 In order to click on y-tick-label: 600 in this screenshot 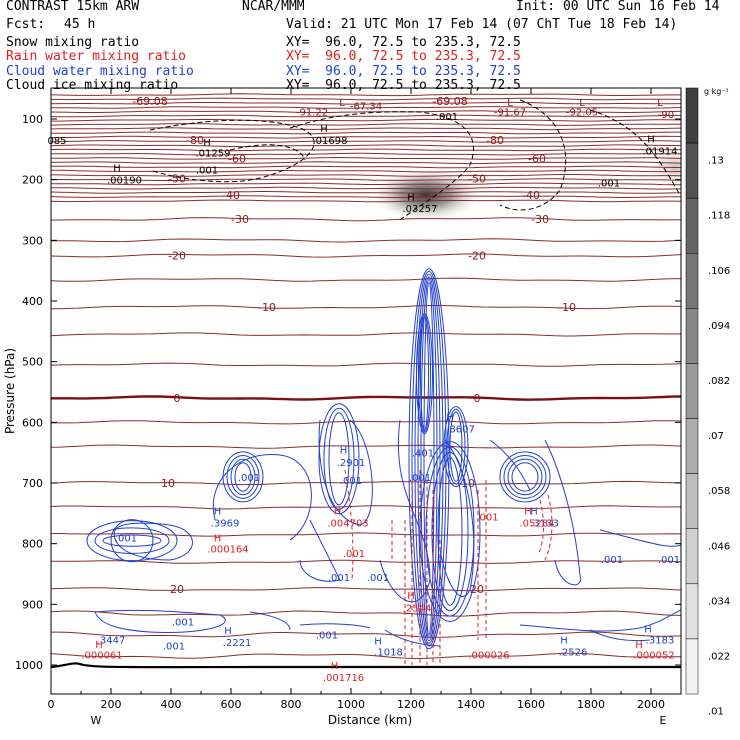, I will do `click(32, 422)`.